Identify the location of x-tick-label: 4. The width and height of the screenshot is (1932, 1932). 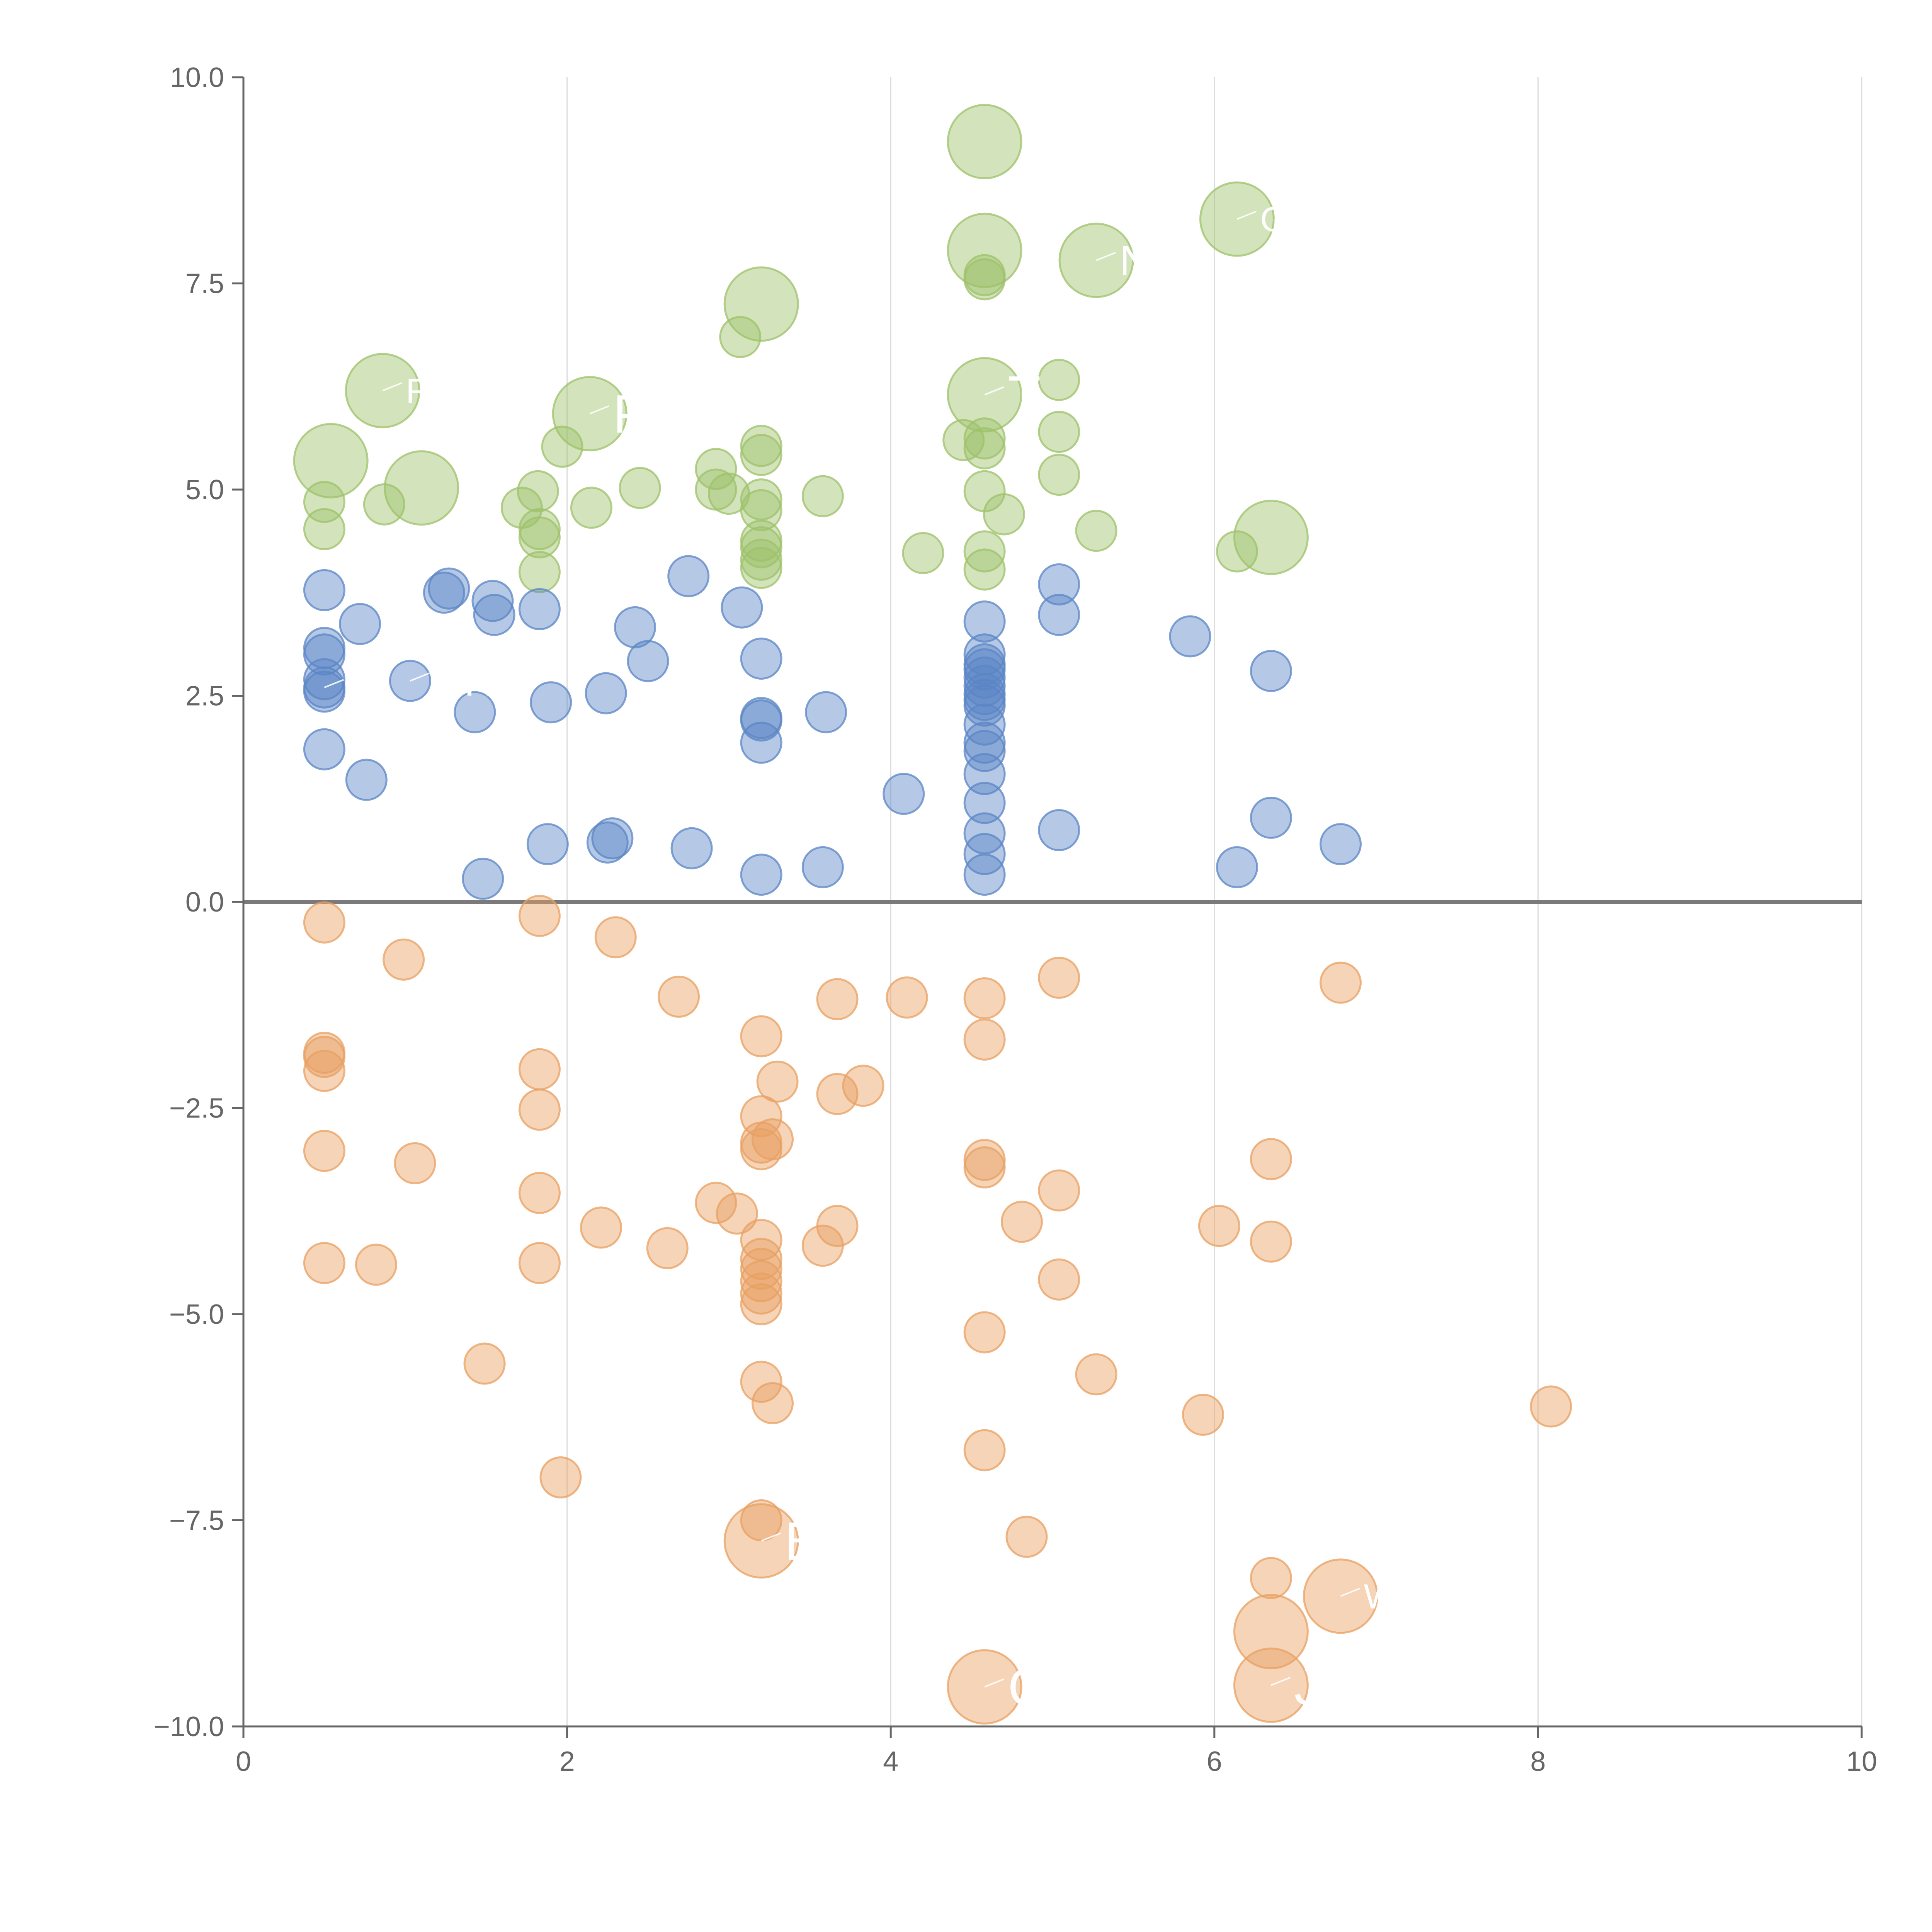
(891, 1761).